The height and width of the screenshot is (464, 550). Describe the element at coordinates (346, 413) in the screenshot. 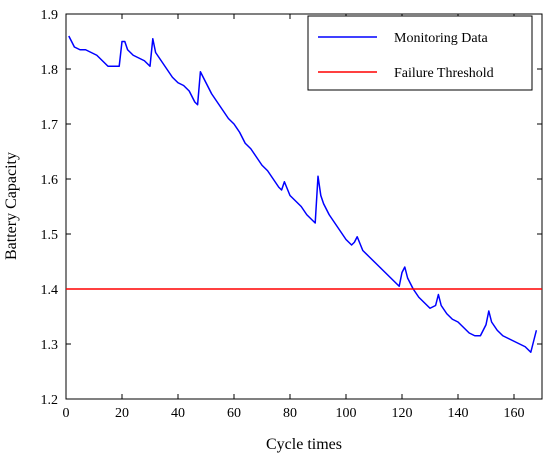

I see `x-tick-label: 100` at that location.